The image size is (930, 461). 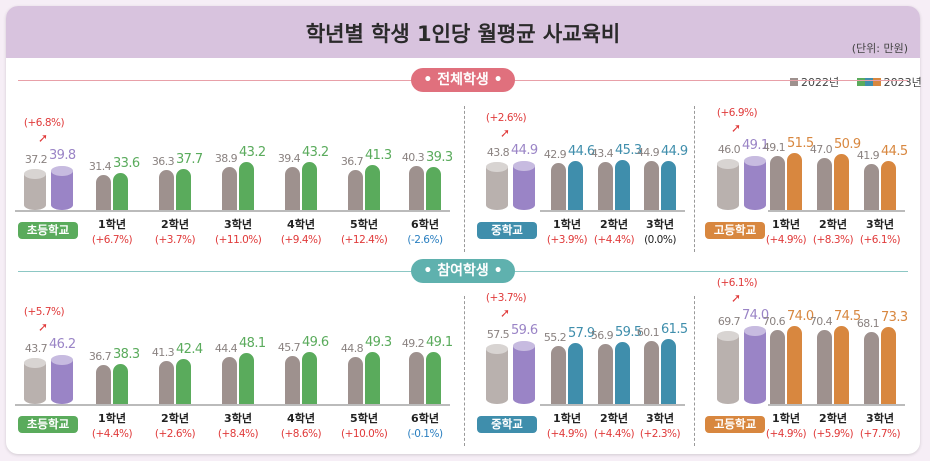 I want to click on total-value-2022: 37.2, so click(x=36, y=160).